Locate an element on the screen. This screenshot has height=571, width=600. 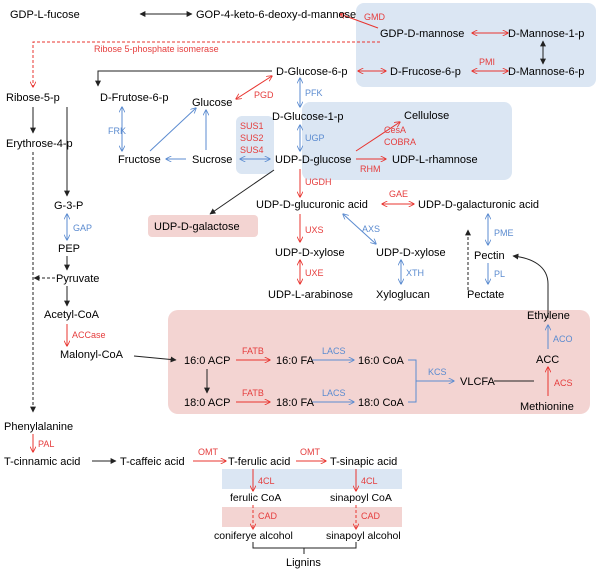
node-gop-keto: GOP-4-keto-6-deoxy-d-mannose is located at coordinates (276, 15).